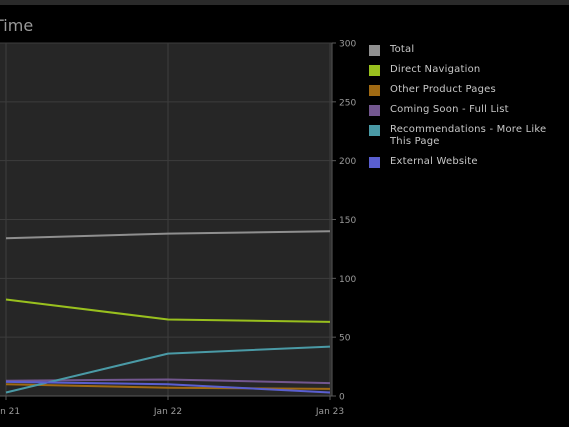 The image size is (569, 427). Describe the element at coordinates (284, 2) in the screenshot. I see `top-bar` at that location.